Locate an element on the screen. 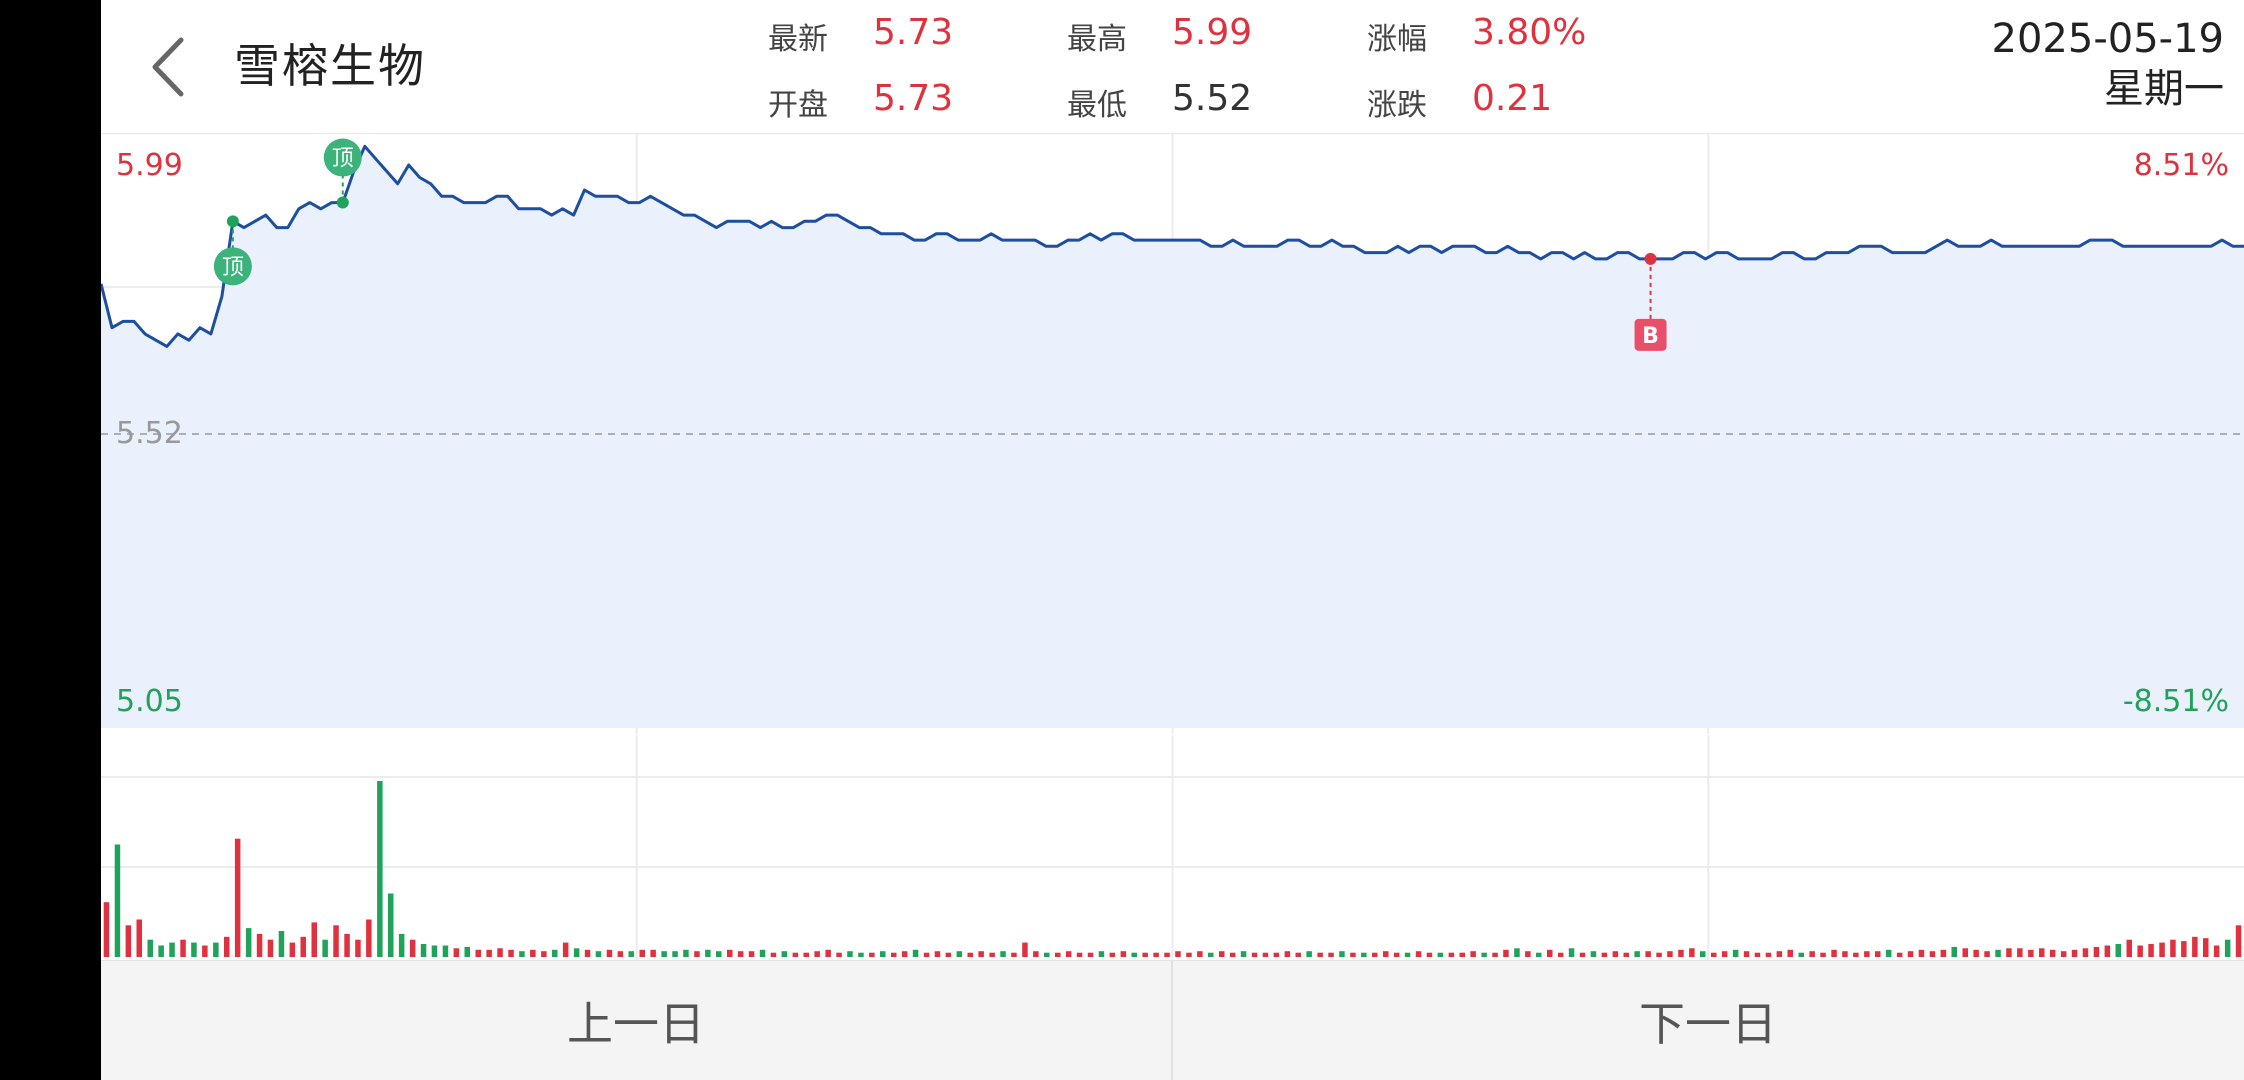 The height and width of the screenshot is (1080, 2244). top-marker-1: 顶 is located at coordinates (232, 250).